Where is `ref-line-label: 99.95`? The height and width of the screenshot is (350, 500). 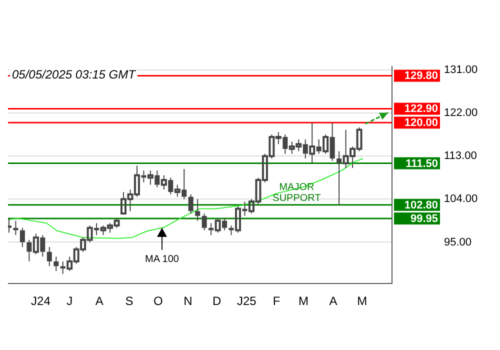
ref-line-label: 99.95 is located at coordinates (424, 219).